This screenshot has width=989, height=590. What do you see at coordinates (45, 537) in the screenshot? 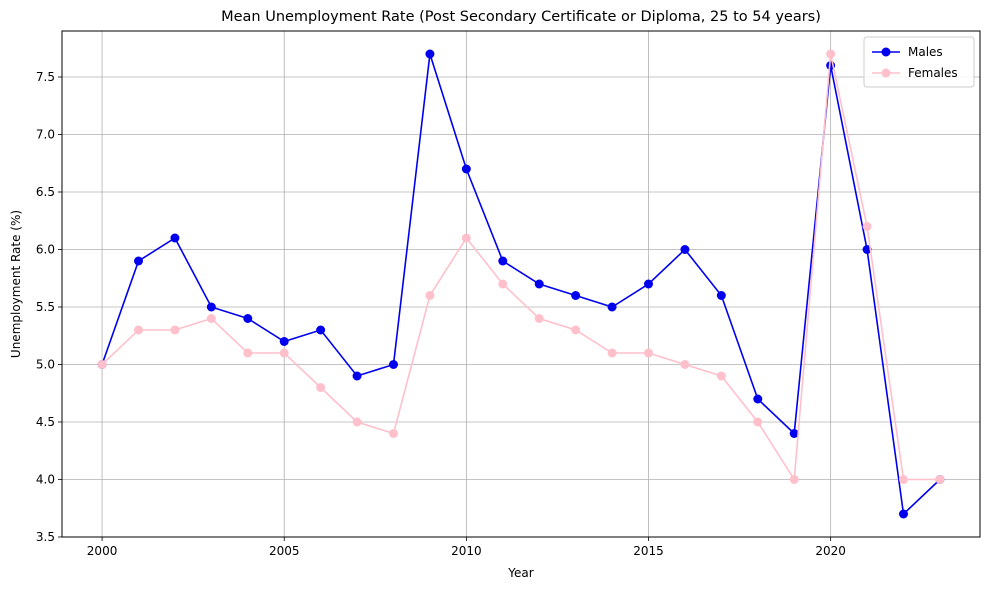
I see `y-tick-label: 3.5` at bounding box center [45, 537].